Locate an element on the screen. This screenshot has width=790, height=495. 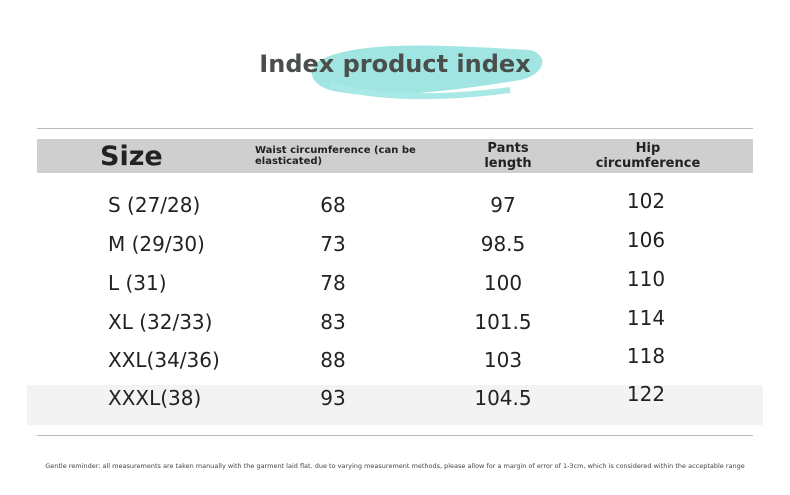
value-cell: 73 is located at coordinates (333, 244).